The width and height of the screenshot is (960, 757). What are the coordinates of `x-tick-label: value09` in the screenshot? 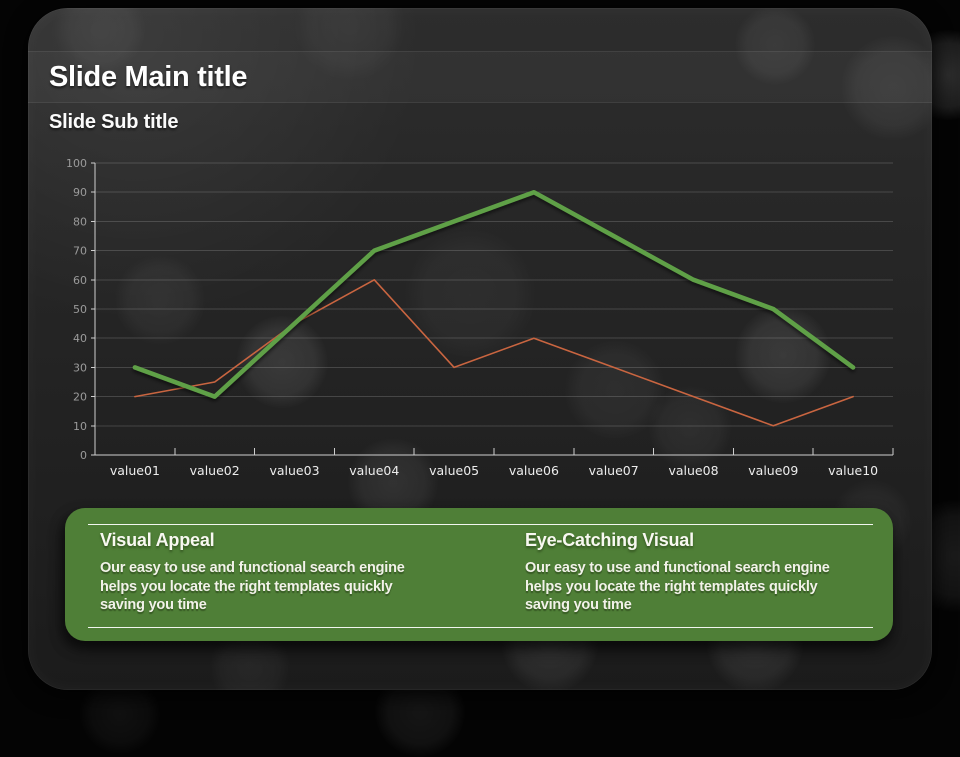 It's located at (773, 470).